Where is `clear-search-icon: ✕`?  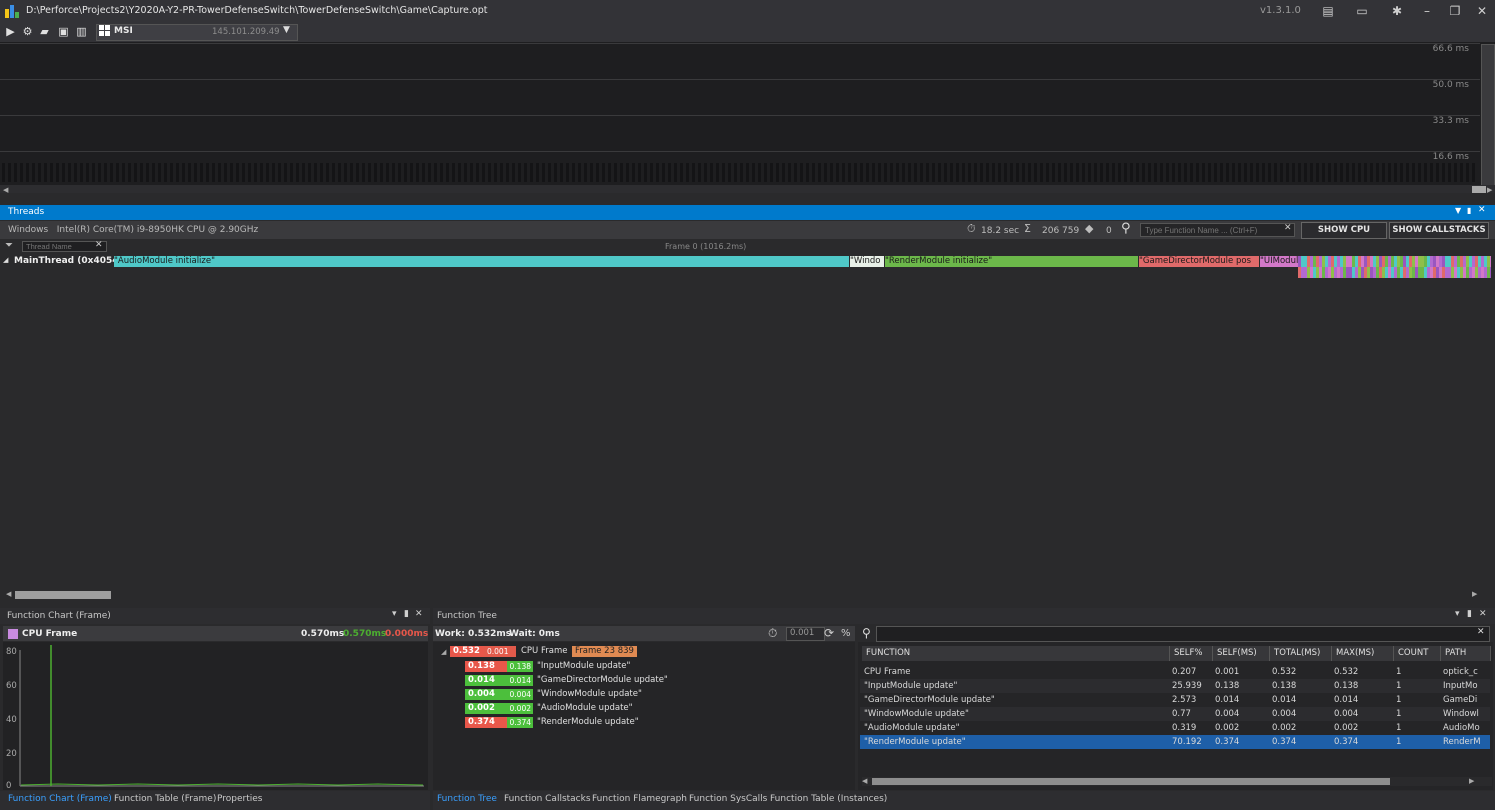
clear-search-icon: ✕ is located at coordinates (1288, 228).